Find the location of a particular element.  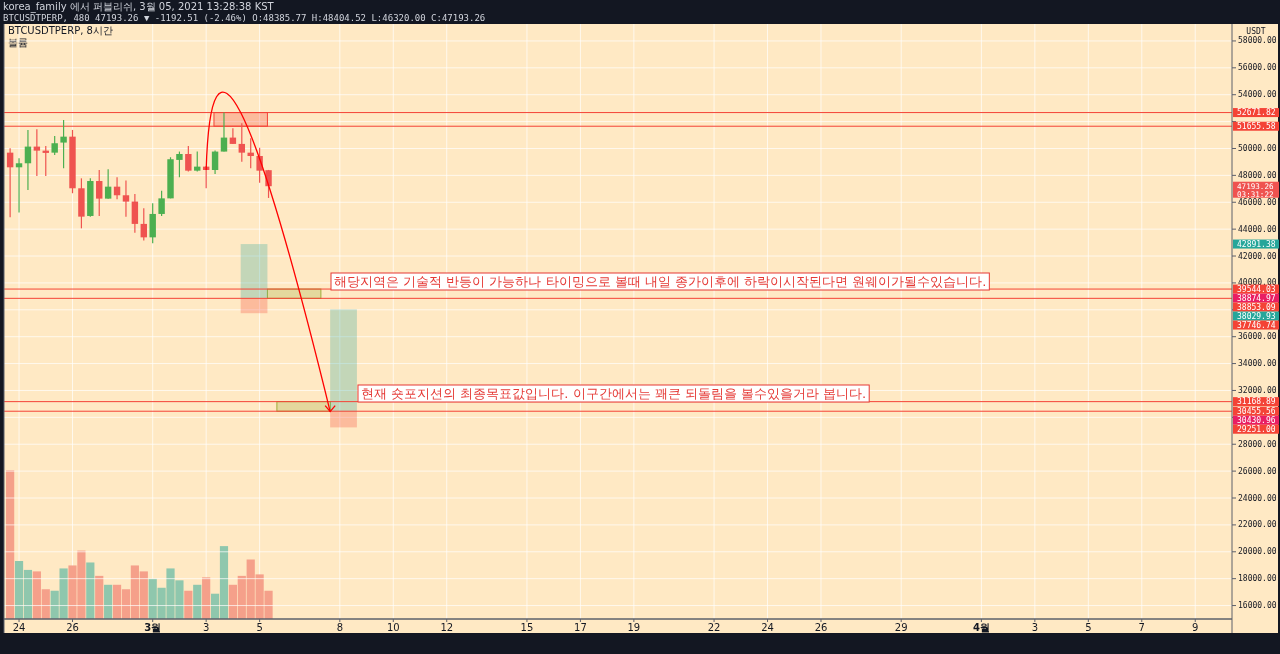

price-tag: 38874.97 is located at coordinates (1256, 298).